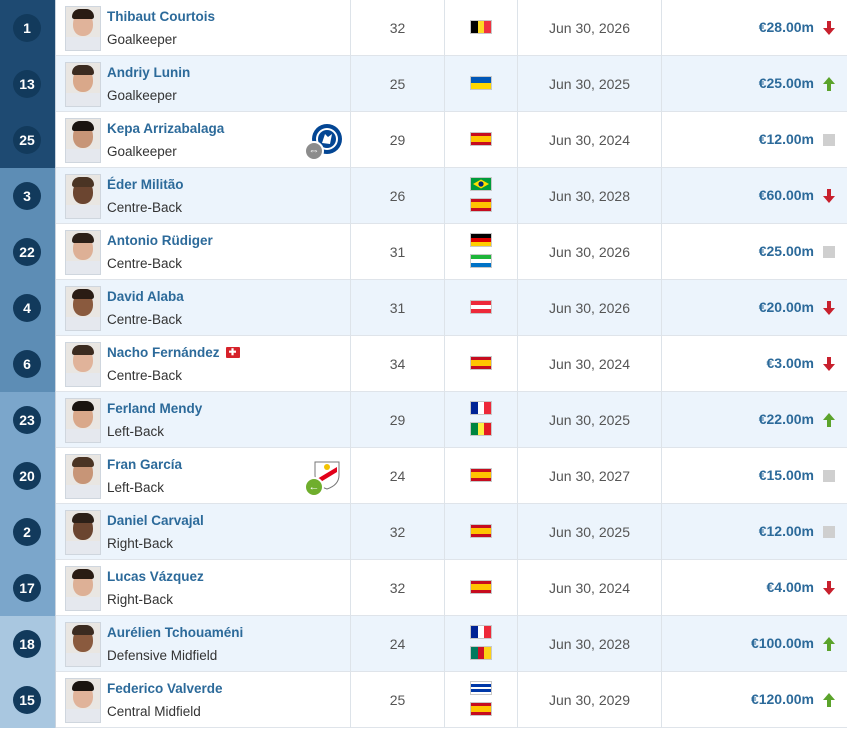 The width and height of the screenshot is (847, 732). What do you see at coordinates (782, 643) in the screenshot?
I see `market-value-link: €100.00m` at bounding box center [782, 643].